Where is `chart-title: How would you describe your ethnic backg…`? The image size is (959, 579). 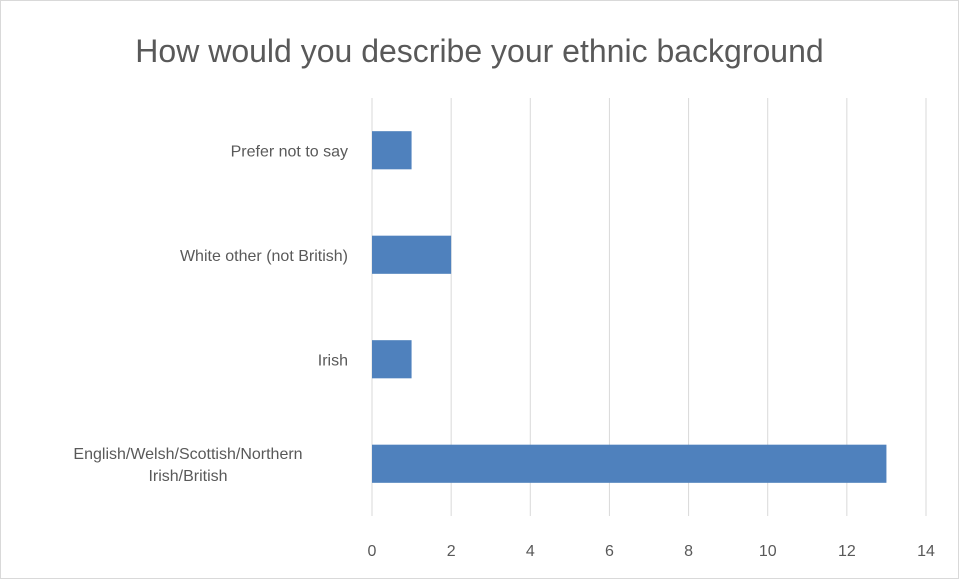
chart-title: How would you describe your ethnic backg… is located at coordinates (479, 51).